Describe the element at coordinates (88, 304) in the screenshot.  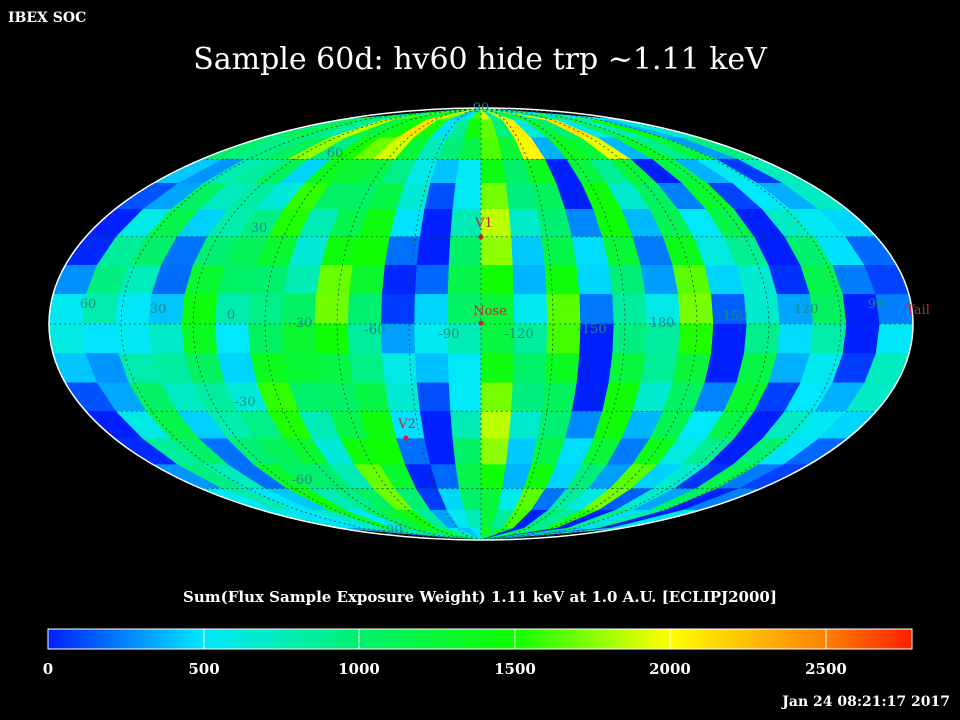
I see `lon-label-60: 60` at that location.